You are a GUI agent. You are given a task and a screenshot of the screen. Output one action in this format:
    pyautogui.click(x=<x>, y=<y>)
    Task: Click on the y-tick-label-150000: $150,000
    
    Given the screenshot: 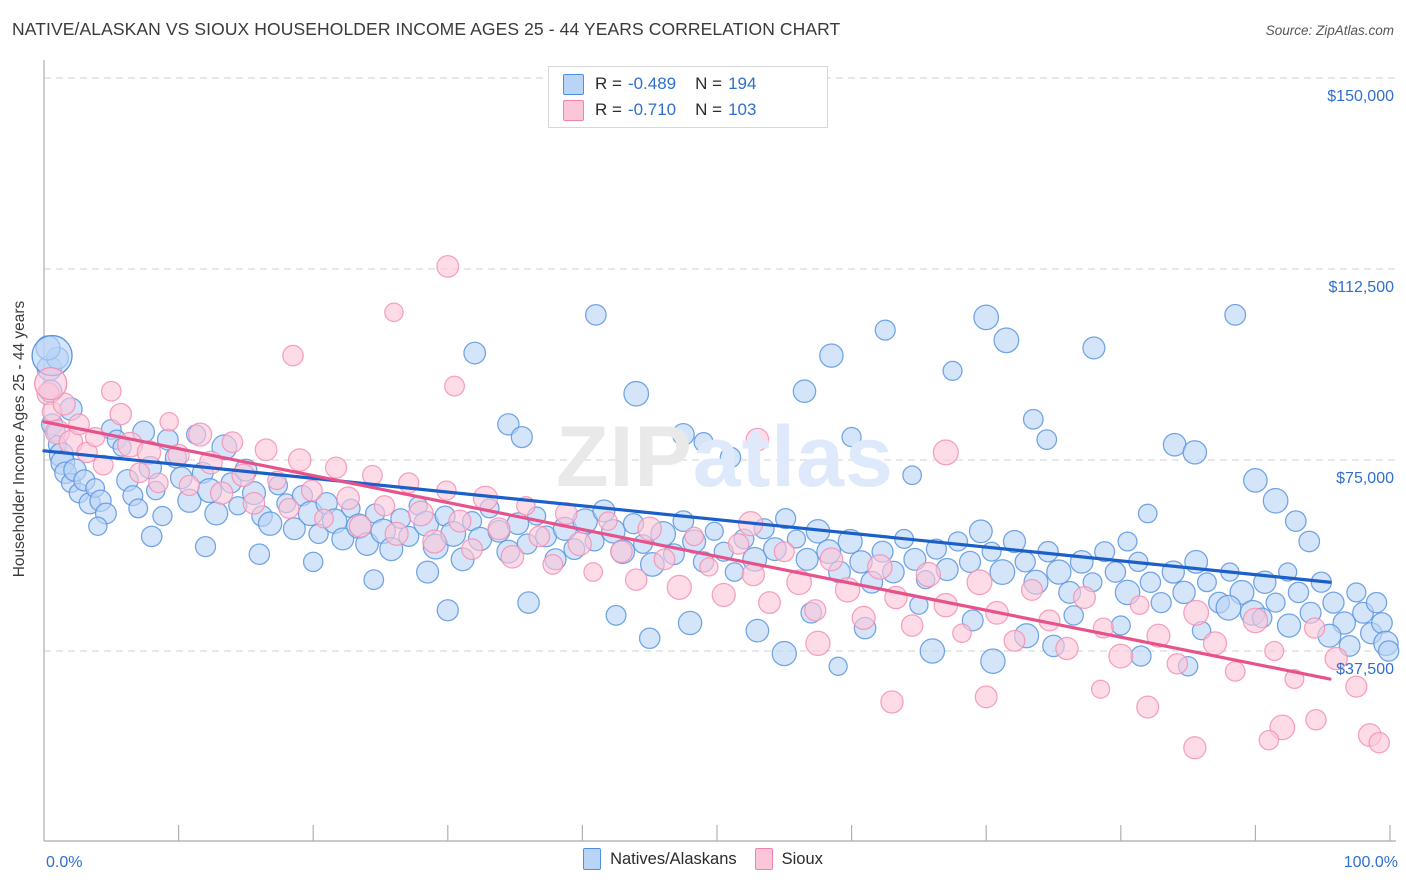 What is the action you would take?
    pyautogui.click(x=1360, y=96)
    